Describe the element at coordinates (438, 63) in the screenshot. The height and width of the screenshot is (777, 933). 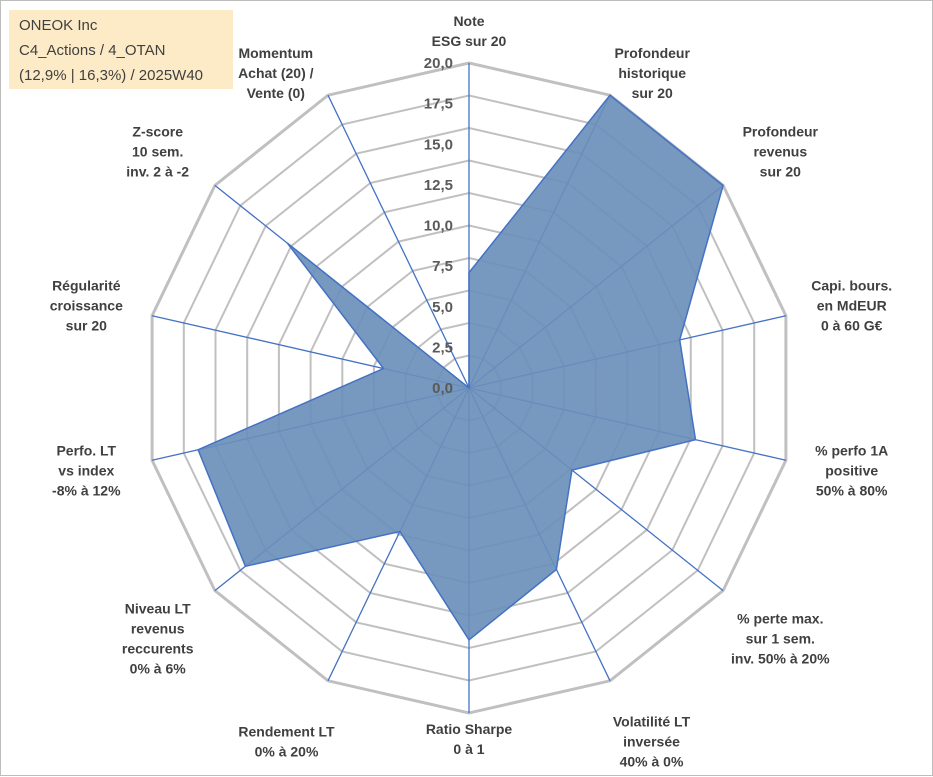
I see `tick-label: 20,0` at that location.